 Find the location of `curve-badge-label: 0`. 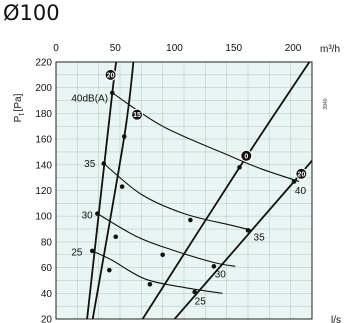

curve-badge-label: 0 is located at coordinates (246, 156).